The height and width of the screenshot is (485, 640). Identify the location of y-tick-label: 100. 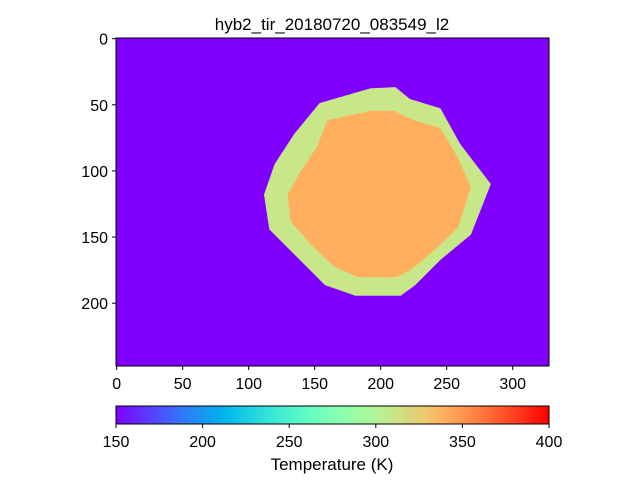
(94, 172).